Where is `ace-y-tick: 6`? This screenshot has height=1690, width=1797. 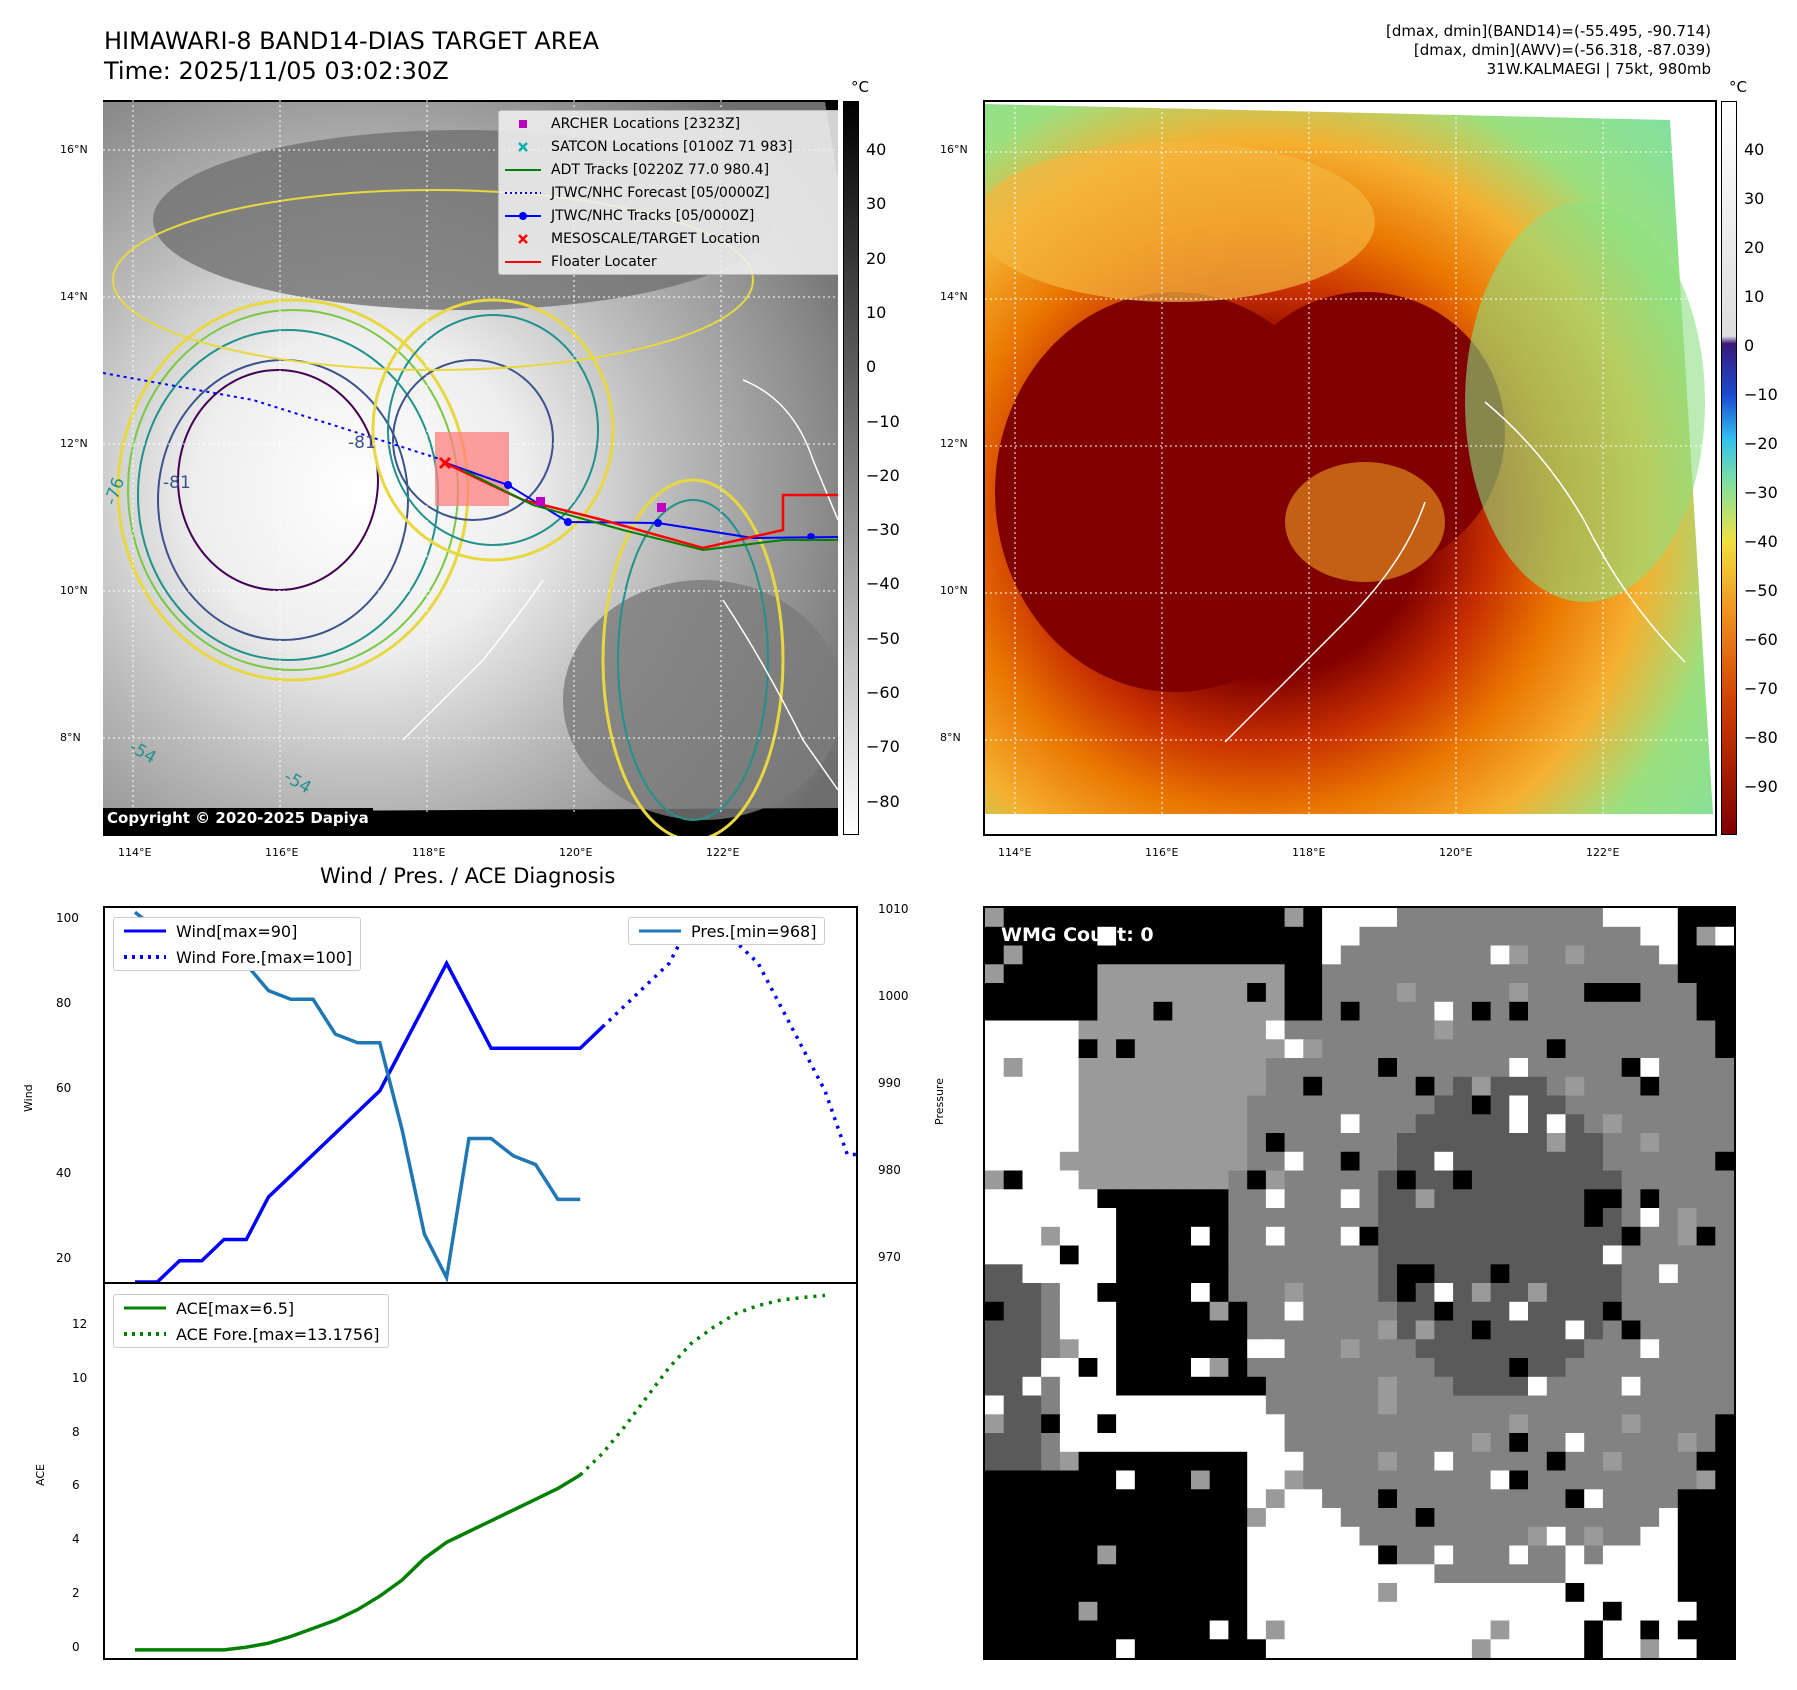
ace-y-tick: 6 is located at coordinates (76, 1485).